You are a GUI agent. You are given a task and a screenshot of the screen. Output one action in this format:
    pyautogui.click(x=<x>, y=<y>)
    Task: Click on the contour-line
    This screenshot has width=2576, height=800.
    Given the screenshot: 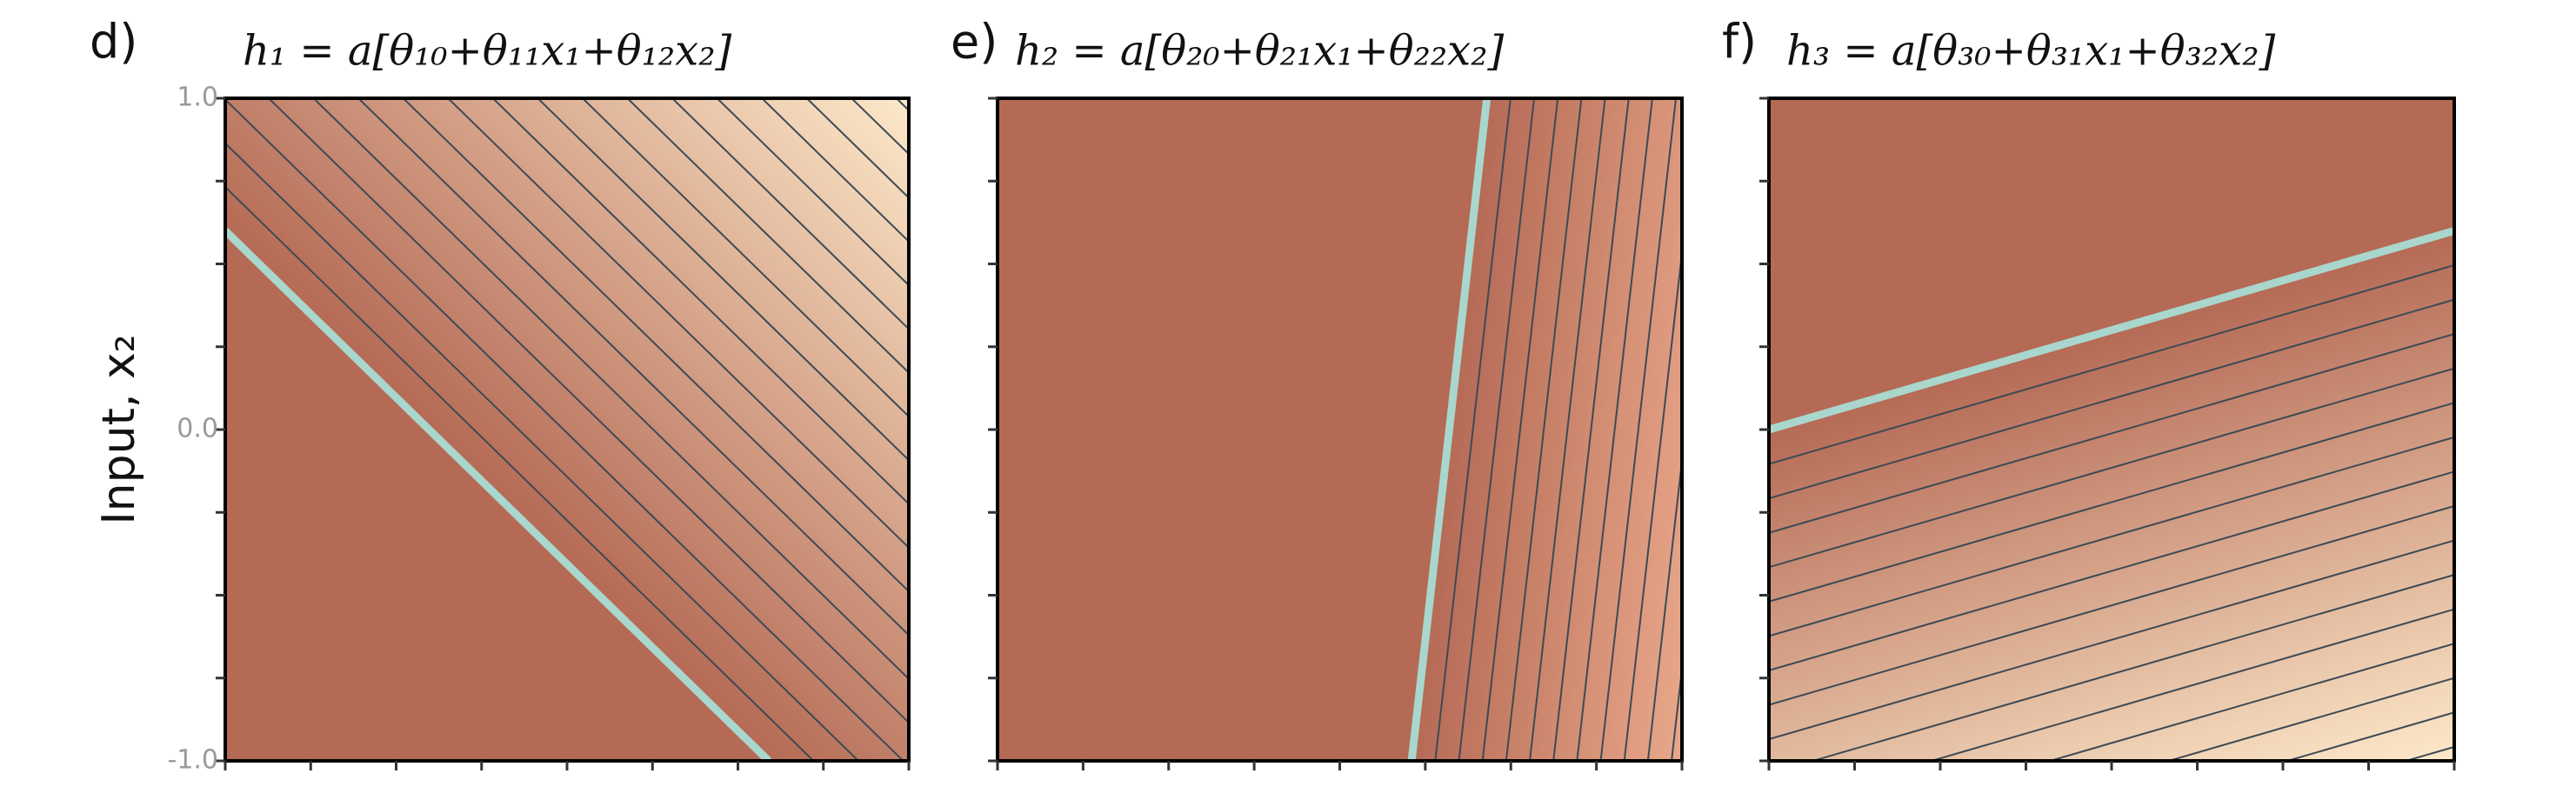 What is the action you would take?
    pyautogui.click(x=2131, y=667)
    